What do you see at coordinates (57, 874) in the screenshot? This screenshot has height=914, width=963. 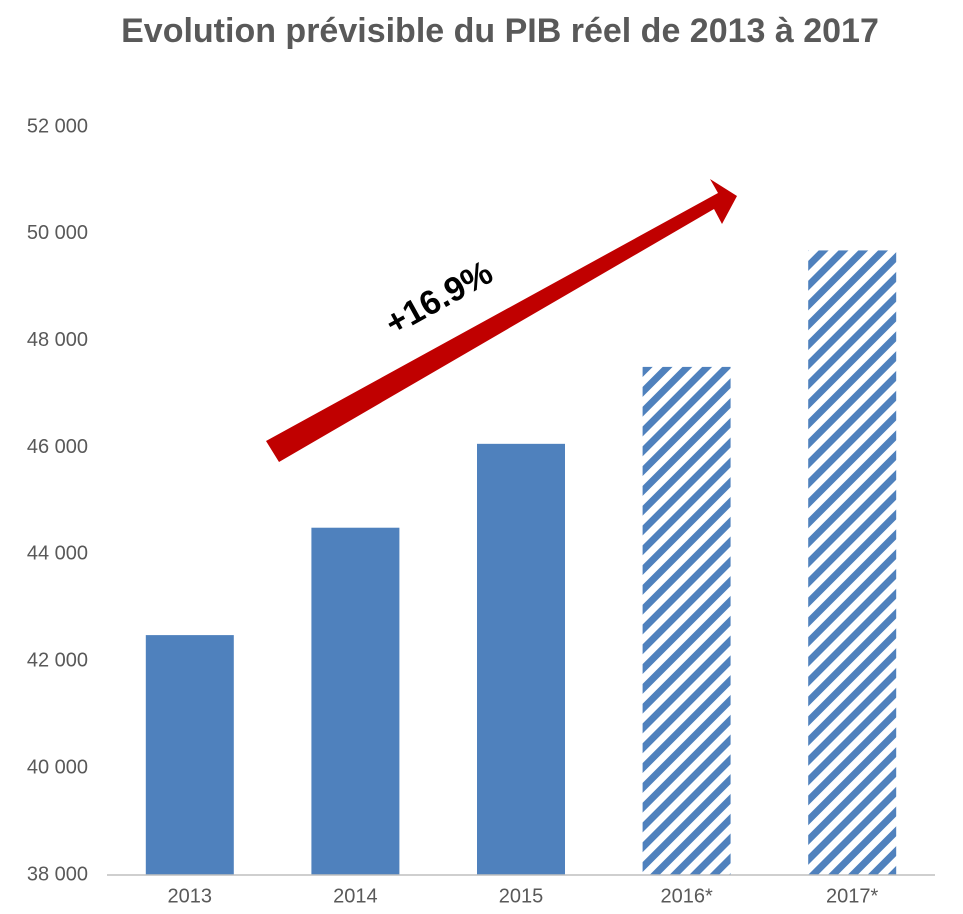 I see `y-tick-label: 38 000` at bounding box center [57, 874].